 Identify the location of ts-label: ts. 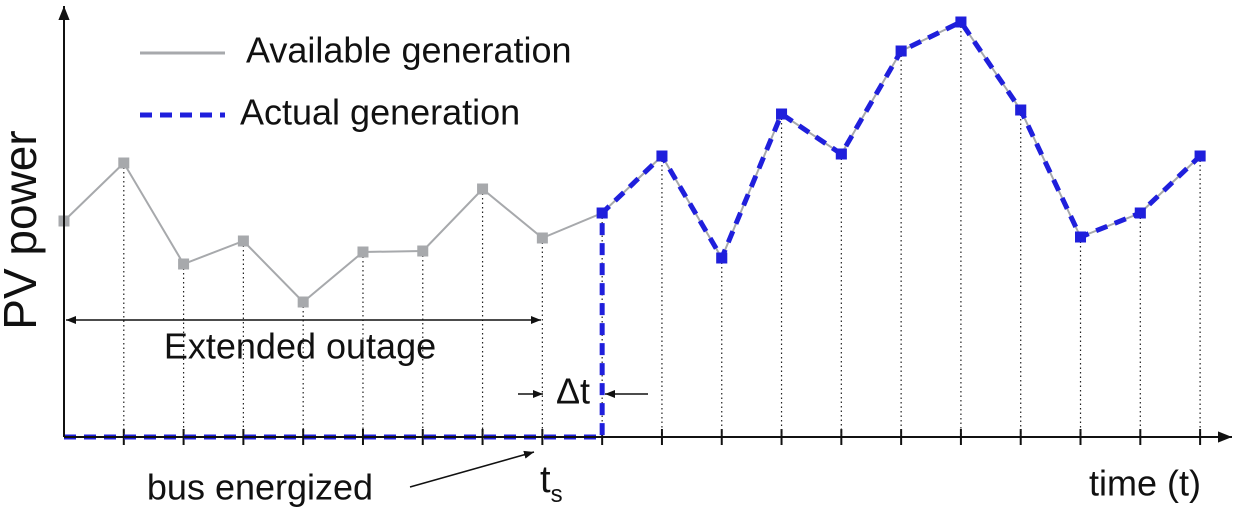
(551, 483).